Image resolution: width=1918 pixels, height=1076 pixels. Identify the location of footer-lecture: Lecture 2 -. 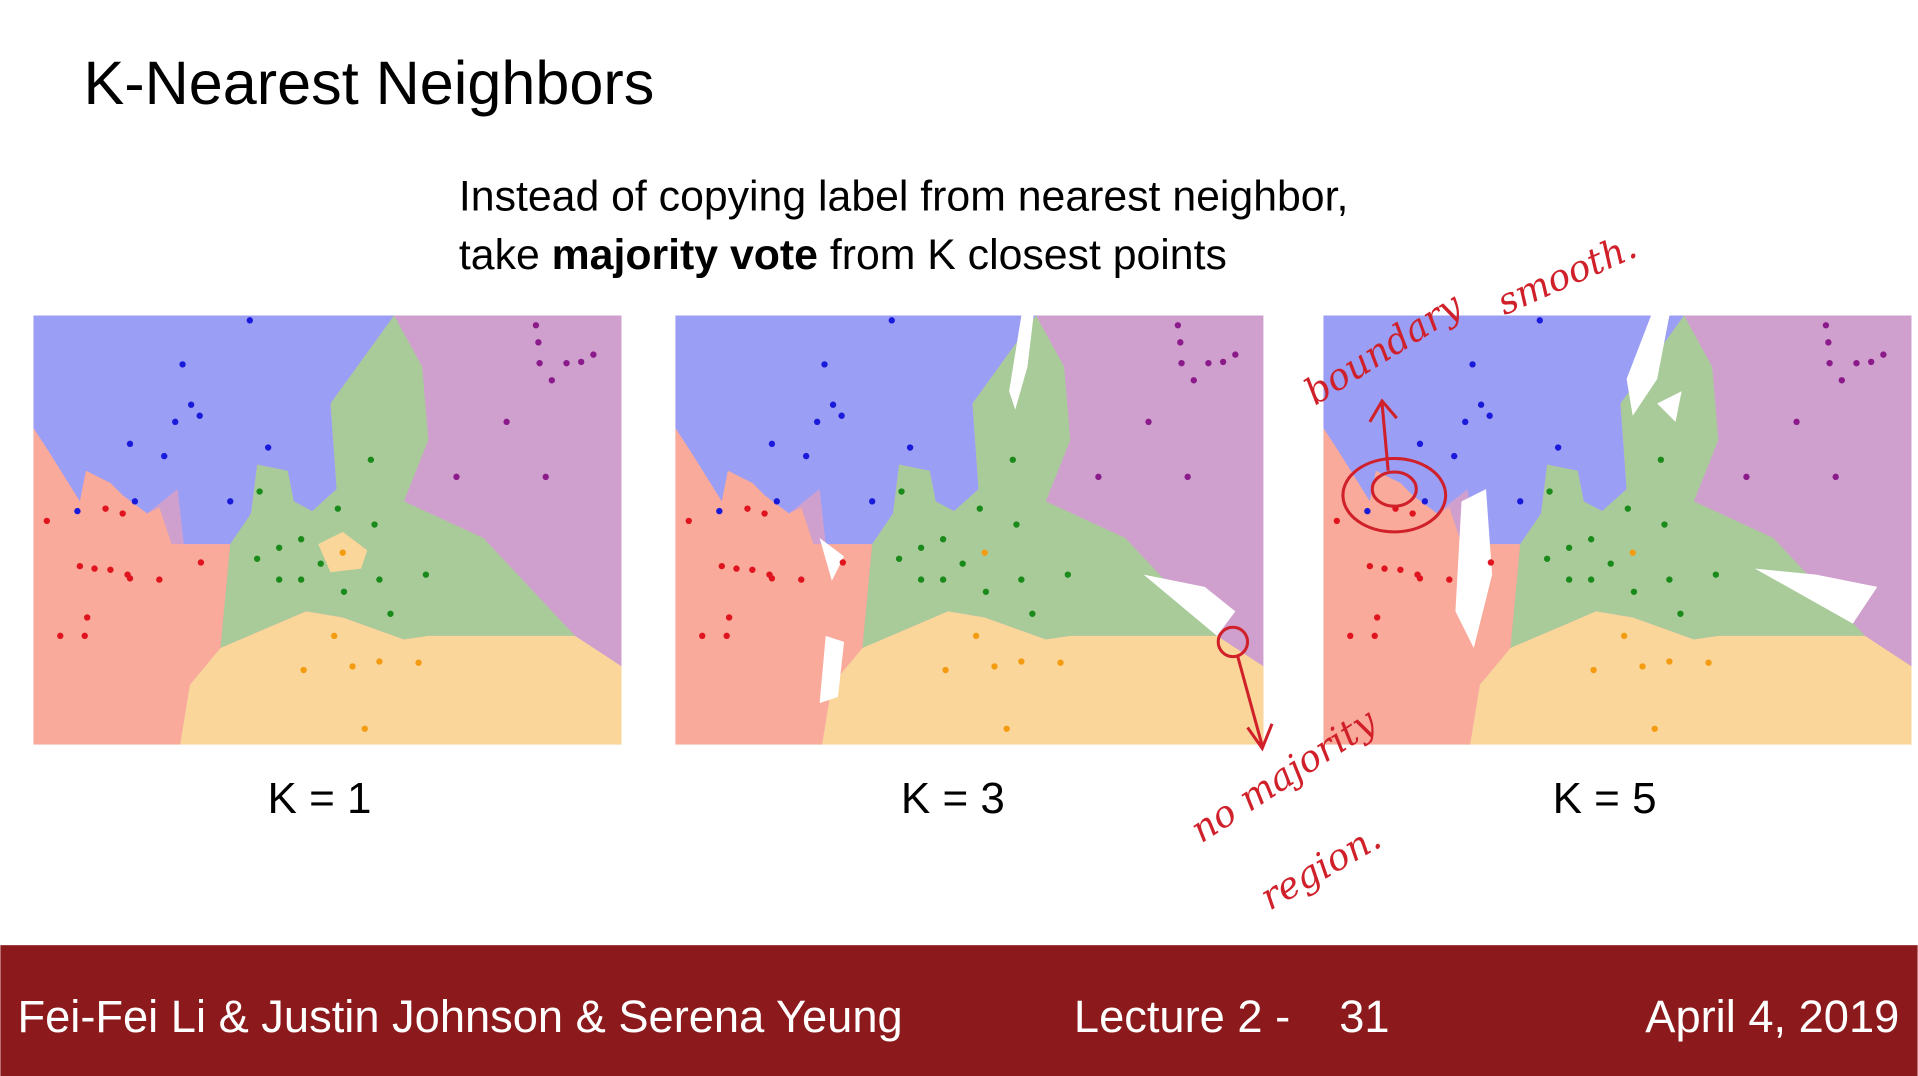
(1182, 1016).